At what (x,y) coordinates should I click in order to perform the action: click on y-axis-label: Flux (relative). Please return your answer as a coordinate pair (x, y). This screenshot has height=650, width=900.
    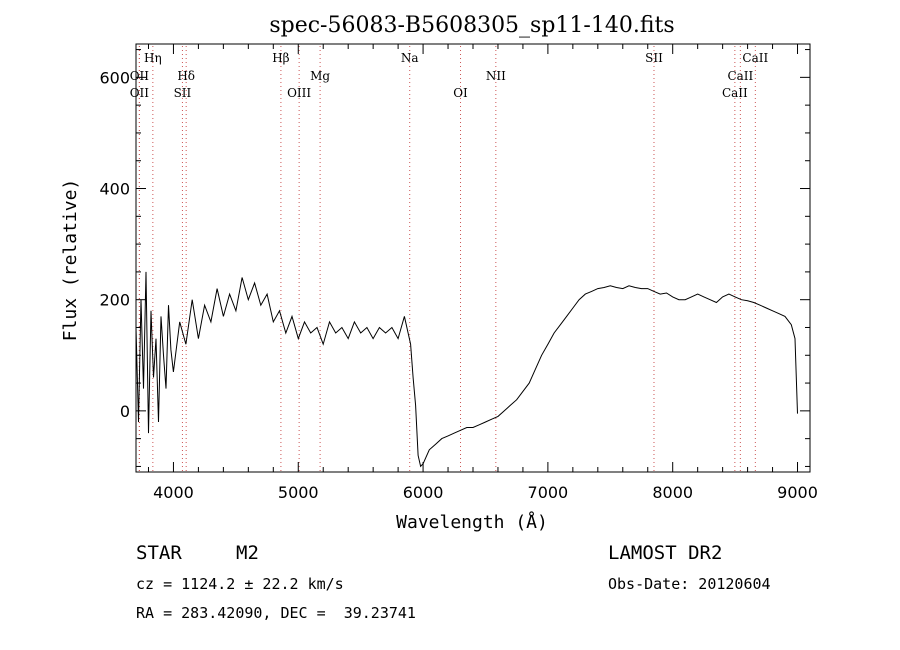
    Looking at the image, I should click on (70, 260).